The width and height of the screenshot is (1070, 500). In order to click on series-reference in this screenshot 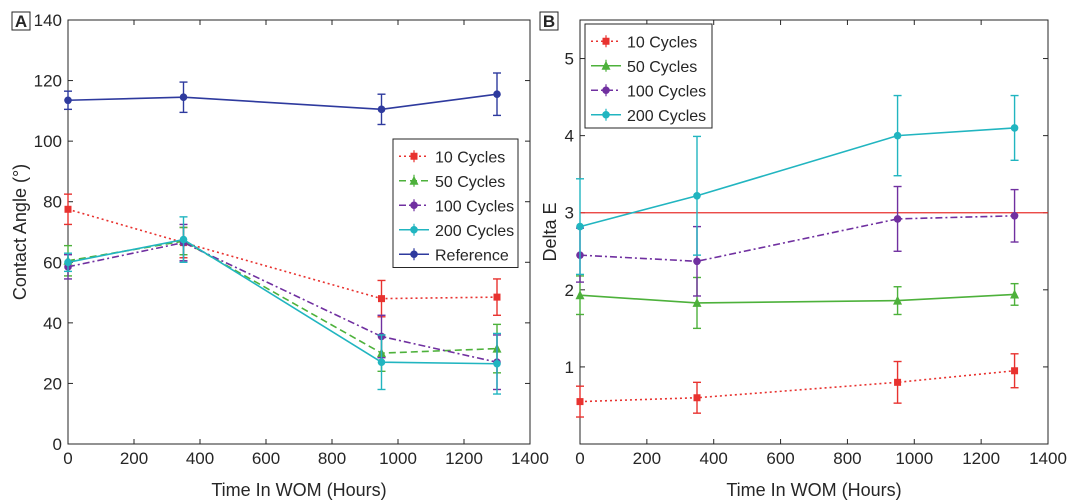, I will do `click(282, 99)`.